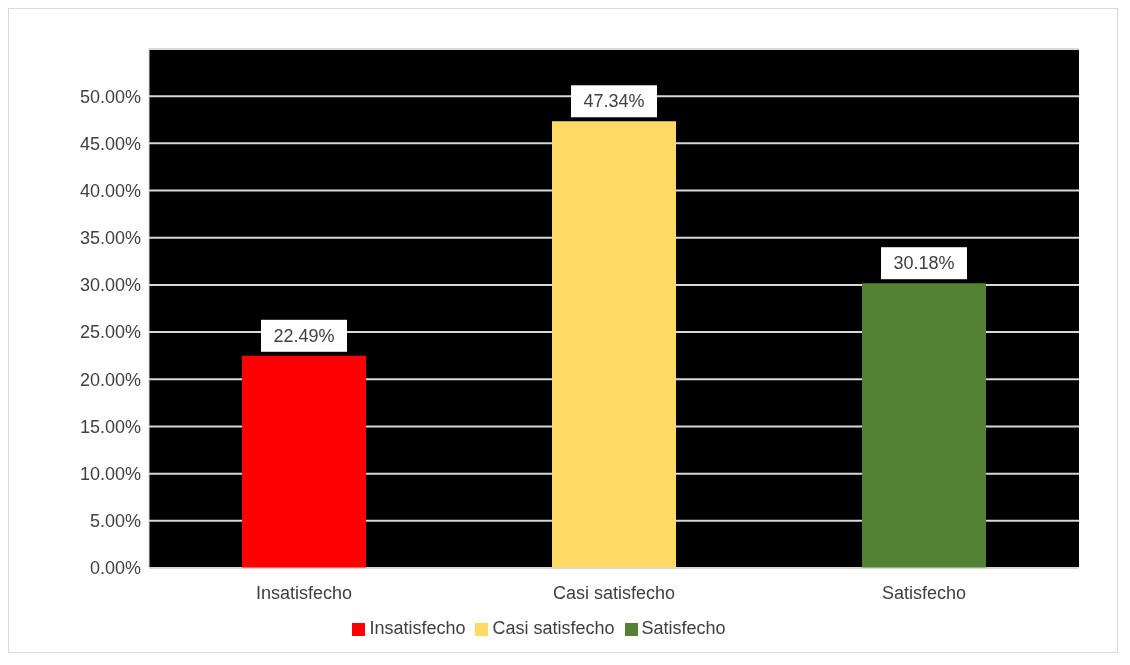 Image resolution: width=1130 pixels, height=665 pixels. I want to click on y-tick-label: 50.00%, so click(110, 96).